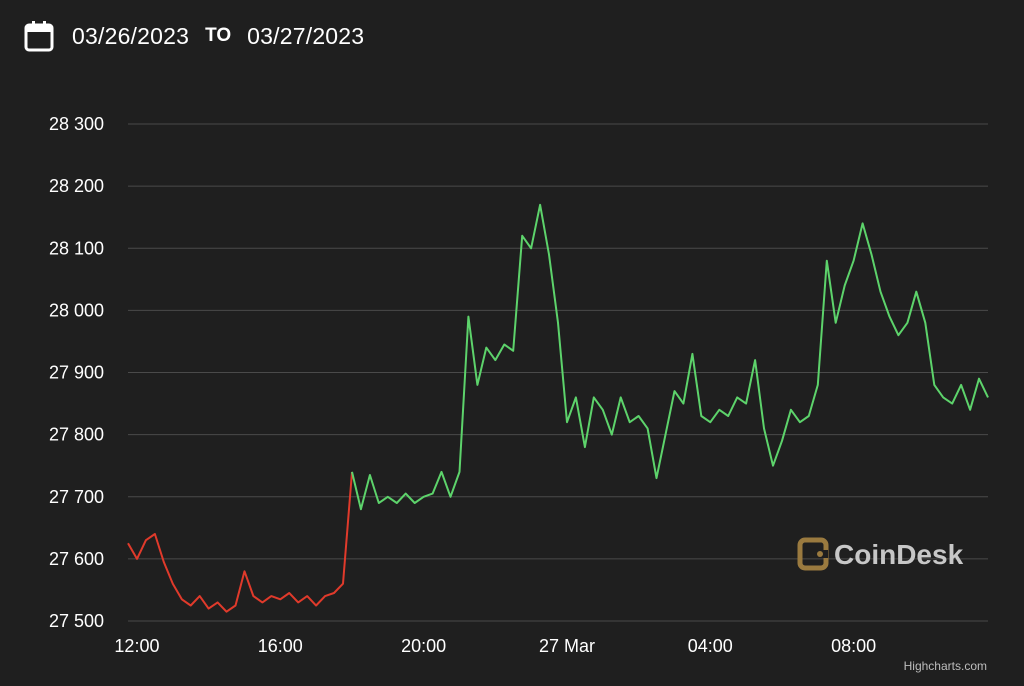  I want to click on logo-dot, so click(820, 554).